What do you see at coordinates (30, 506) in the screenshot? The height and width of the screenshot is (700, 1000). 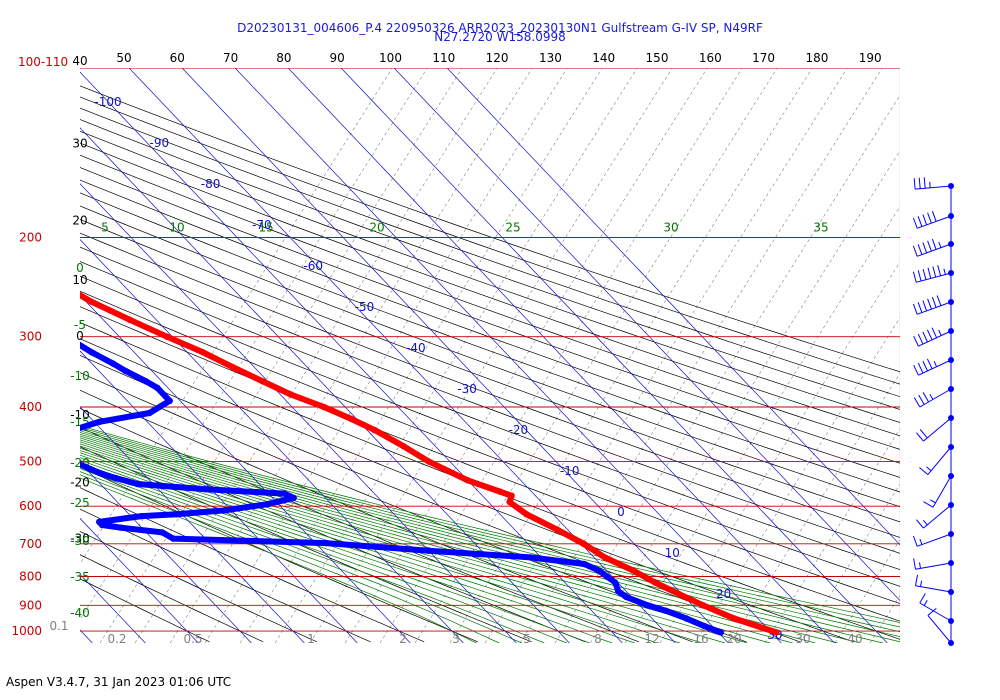 I see `pressure-label: 600` at bounding box center [30, 506].